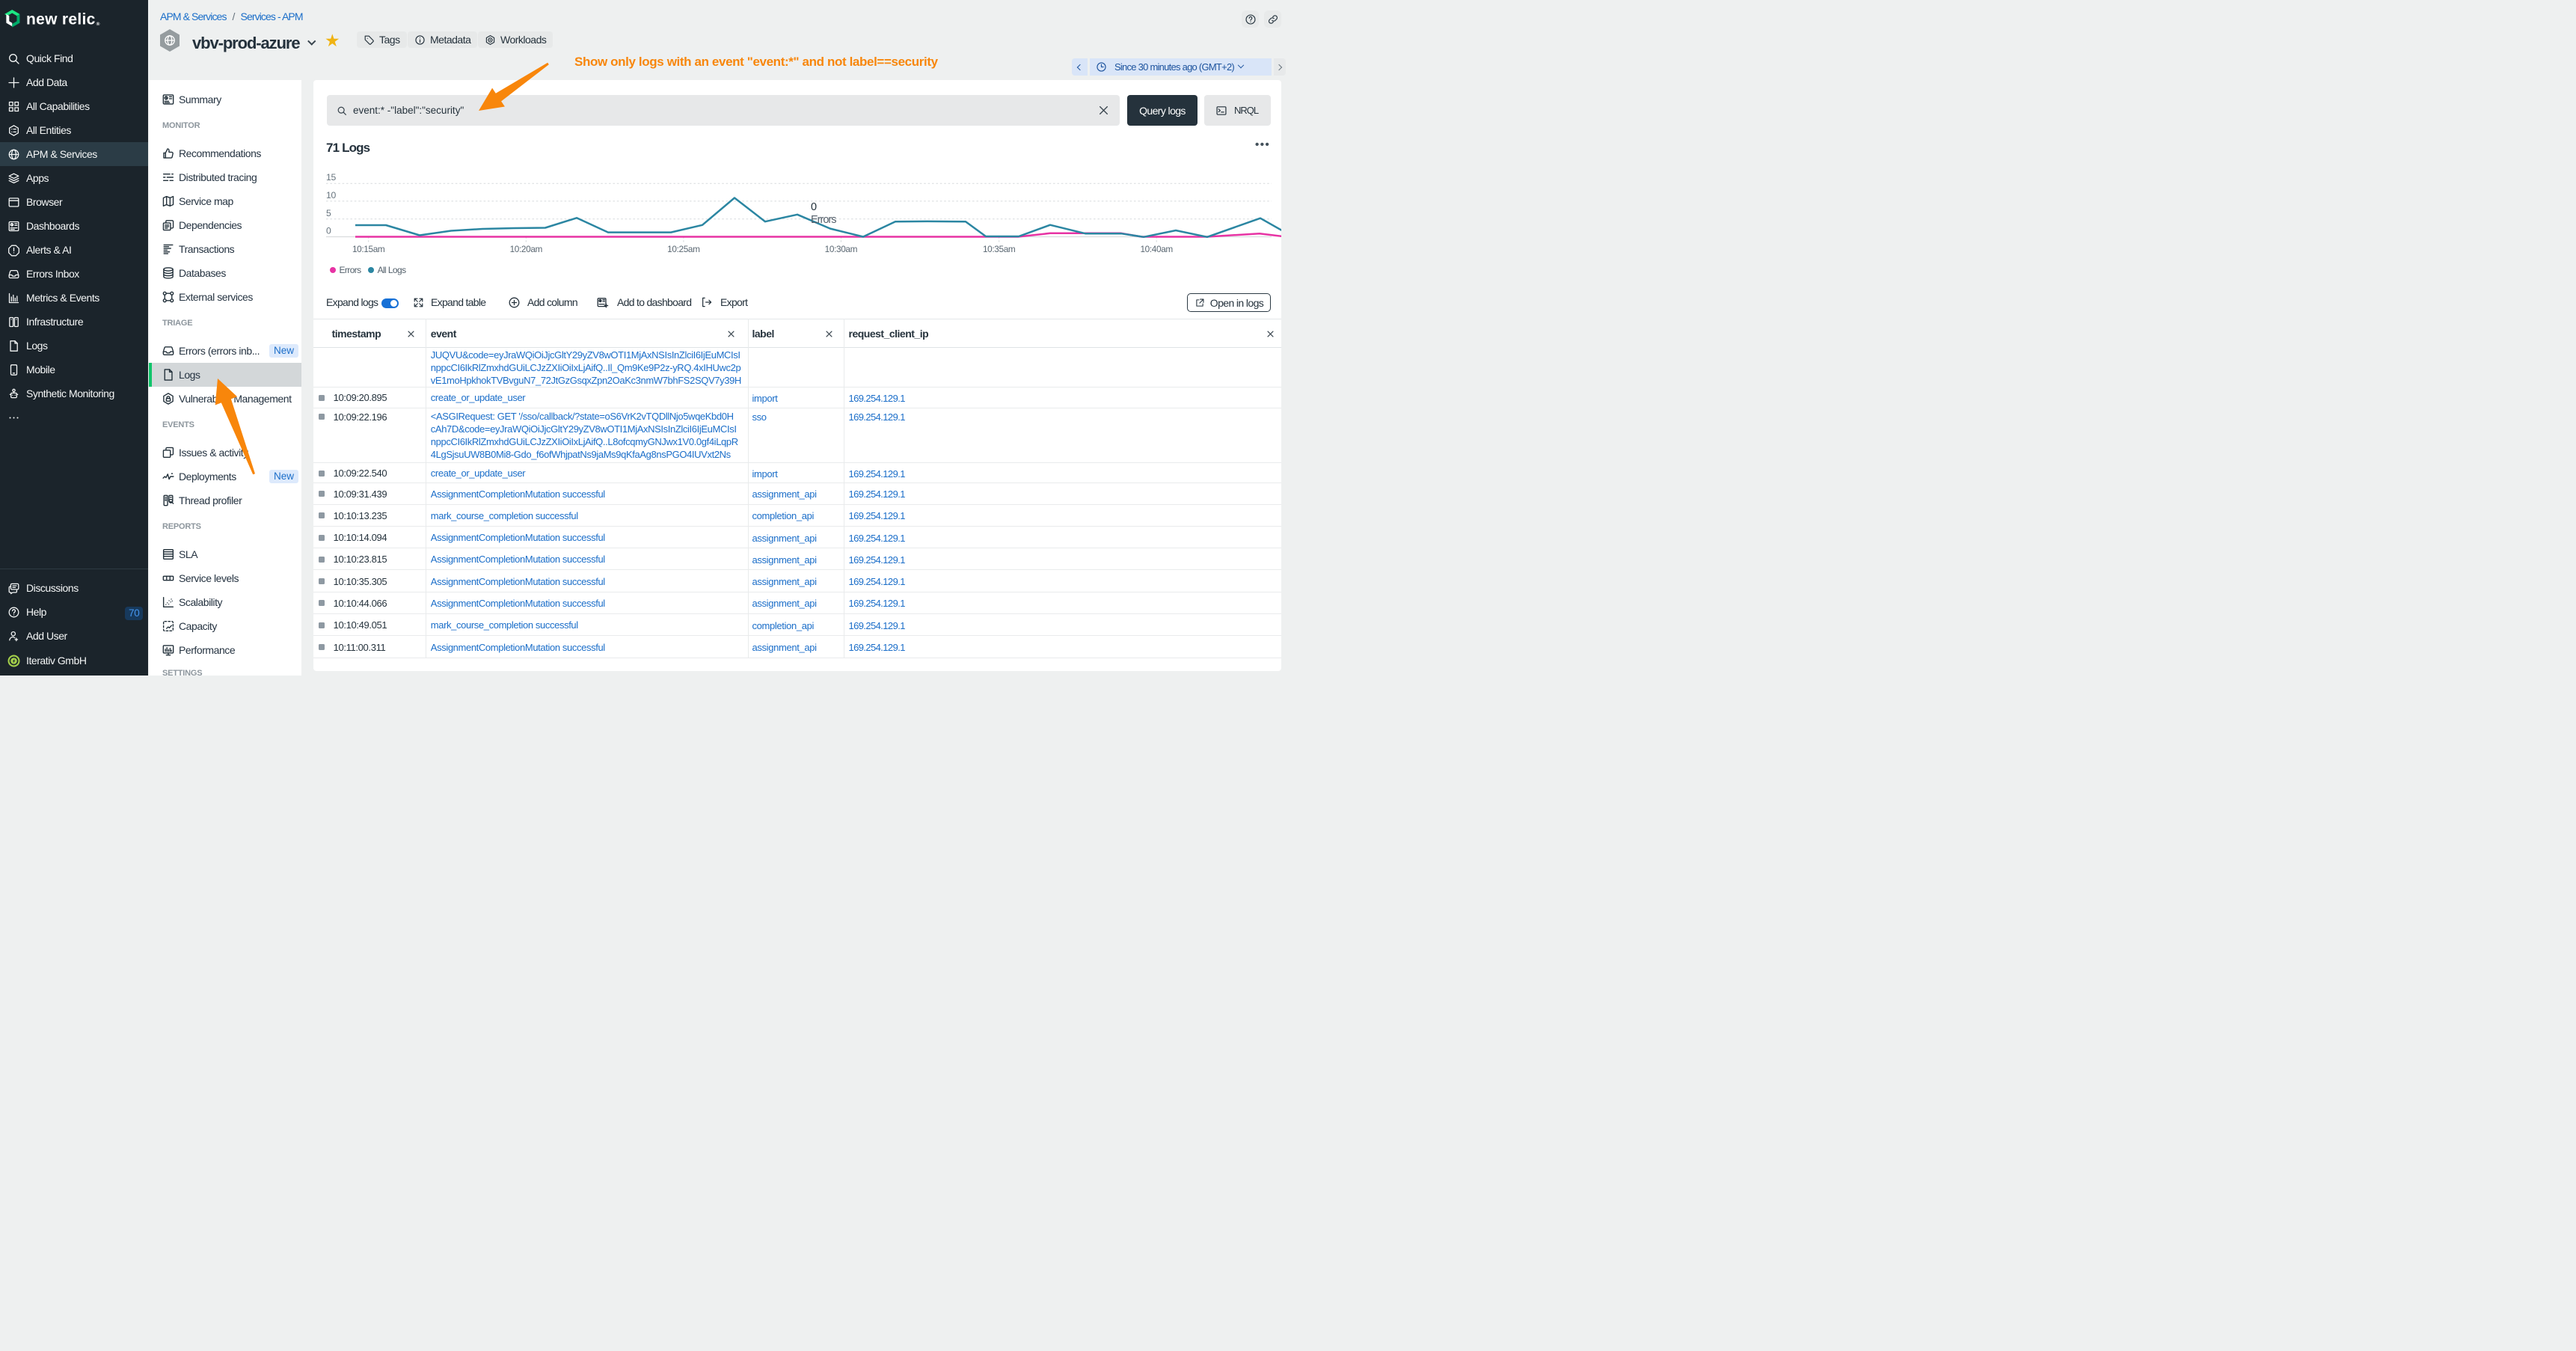 The height and width of the screenshot is (1351, 2576). Describe the element at coordinates (331, 195) in the screenshot. I see `svg-text: 10` at that location.